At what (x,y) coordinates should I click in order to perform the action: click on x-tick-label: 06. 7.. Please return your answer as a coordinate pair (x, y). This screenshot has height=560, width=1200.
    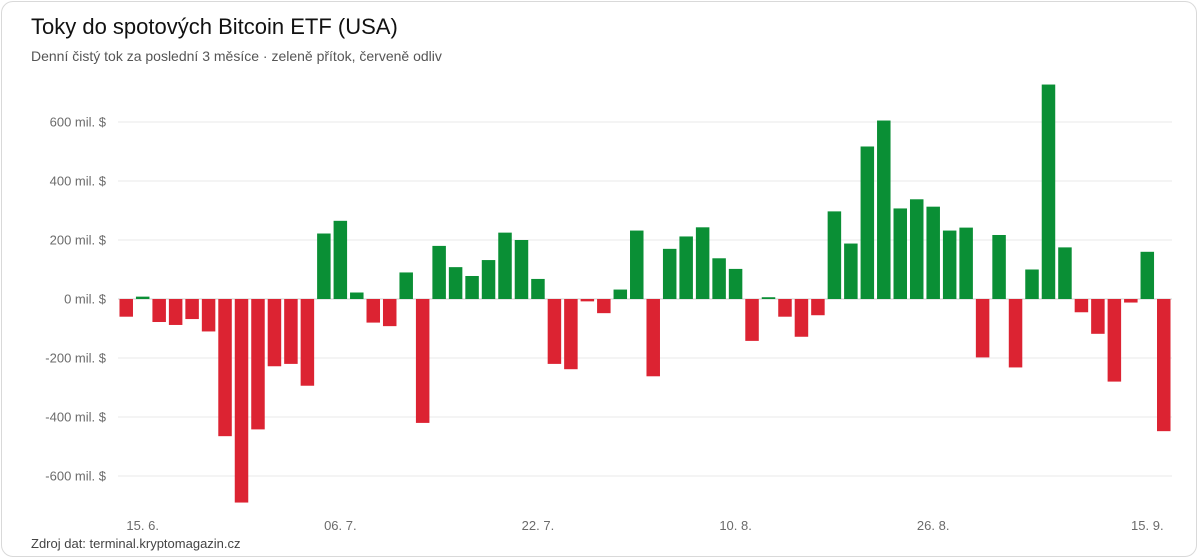
    Looking at the image, I should click on (340, 525).